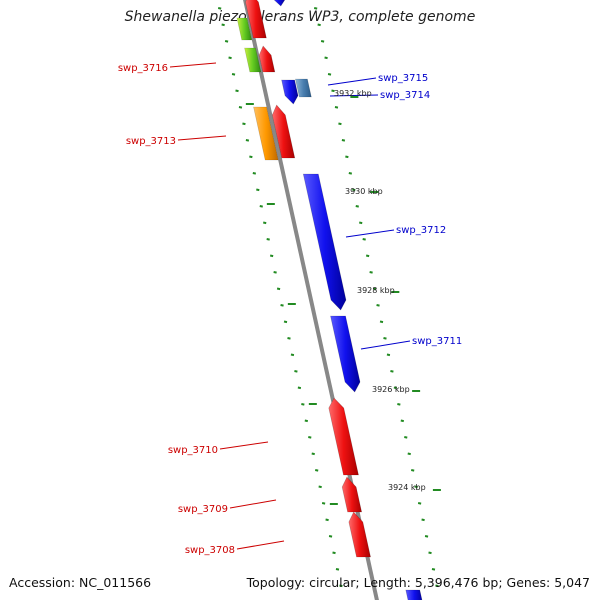  What do you see at coordinates (405, 95) in the screenshot?
I see `gene-label-swp_3714: swp_3714` at bounding box center [405, 95].